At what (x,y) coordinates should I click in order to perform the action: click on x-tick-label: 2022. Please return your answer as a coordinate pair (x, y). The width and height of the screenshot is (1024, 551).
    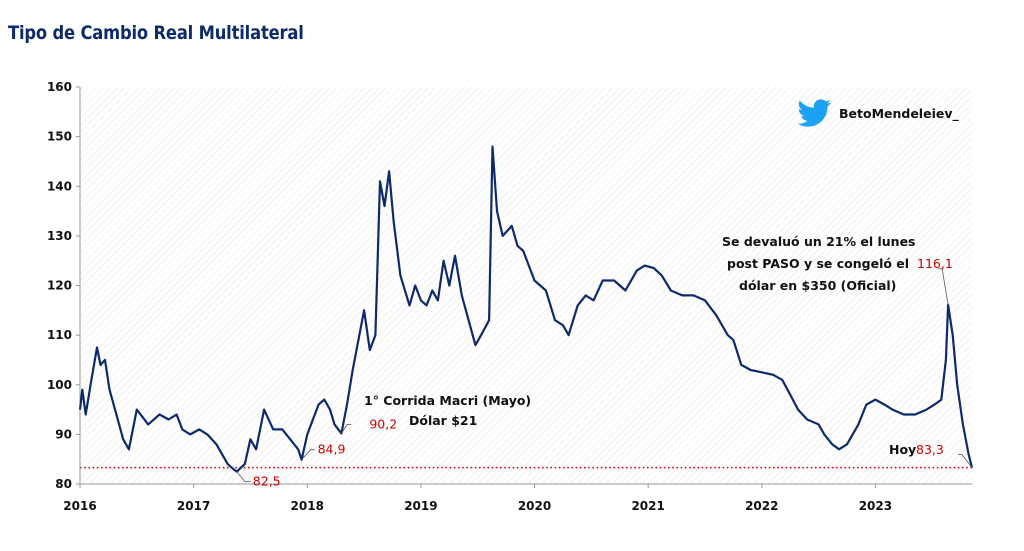
    Looking at the image, I should click on (761, 506).